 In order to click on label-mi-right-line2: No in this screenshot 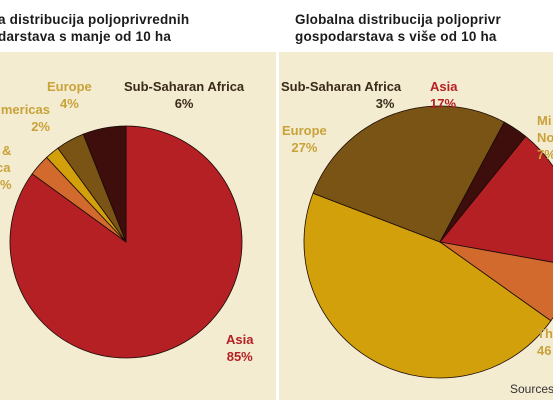, I will do `click(545, 137)`.